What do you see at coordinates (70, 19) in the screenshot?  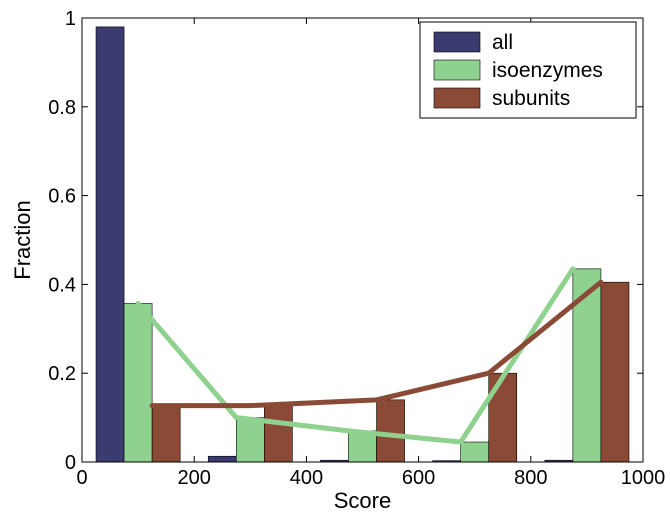 I see `y-tick-label: 1` at bounding box center [70, 19].